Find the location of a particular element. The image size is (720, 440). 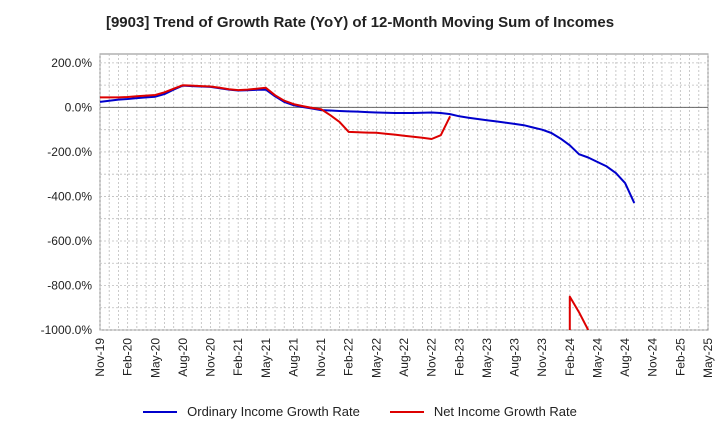

x-tick-label: Nov-20 is located at coordinates (211, 357).